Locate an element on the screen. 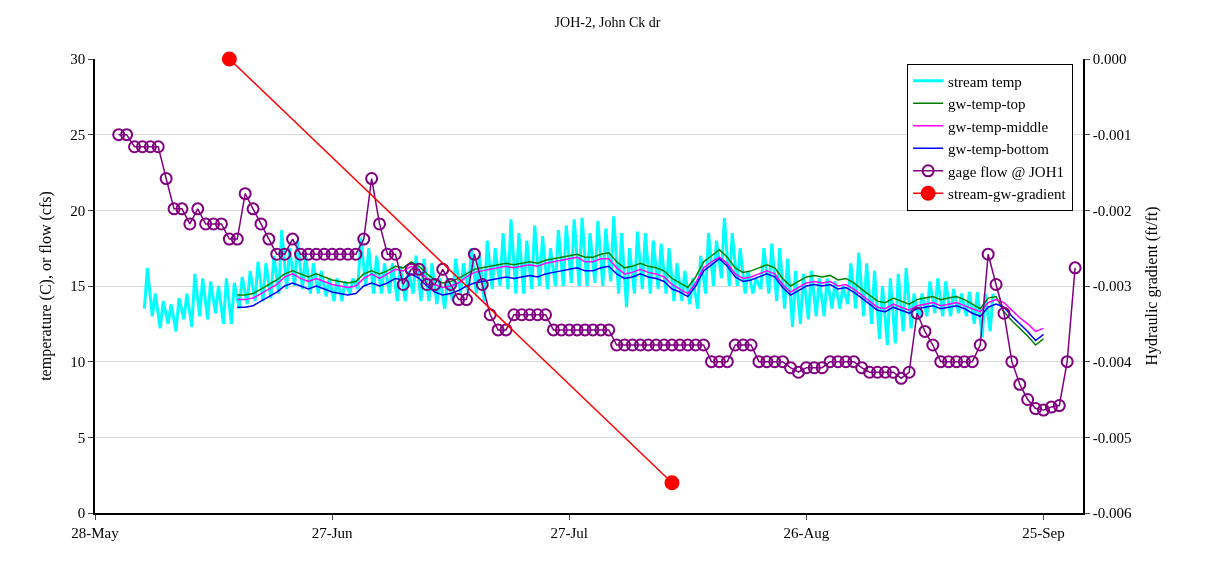  y-tick-label: 30 is located at coordinates (78, 59).